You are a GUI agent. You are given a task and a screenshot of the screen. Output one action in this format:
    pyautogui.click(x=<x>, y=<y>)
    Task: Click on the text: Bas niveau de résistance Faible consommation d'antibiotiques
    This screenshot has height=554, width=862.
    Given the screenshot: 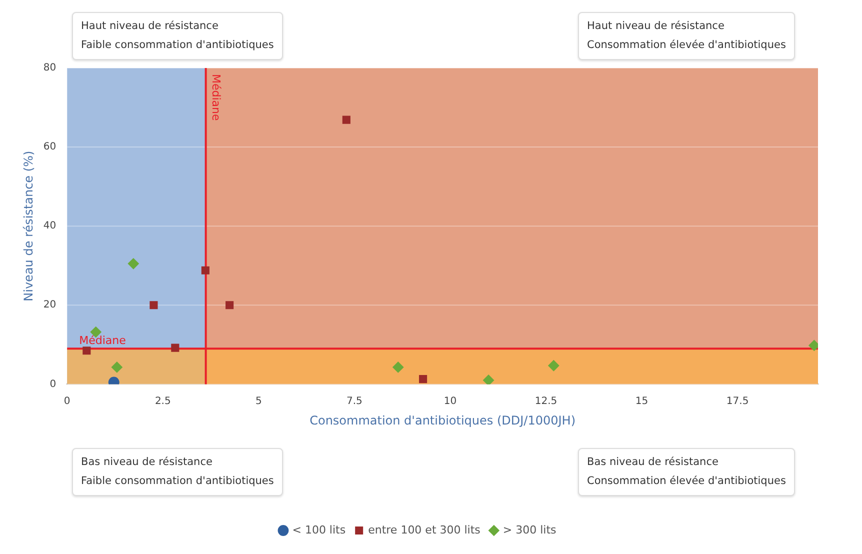 What is the action you would take?
    pyautogui.click(x=177, y=472)
    